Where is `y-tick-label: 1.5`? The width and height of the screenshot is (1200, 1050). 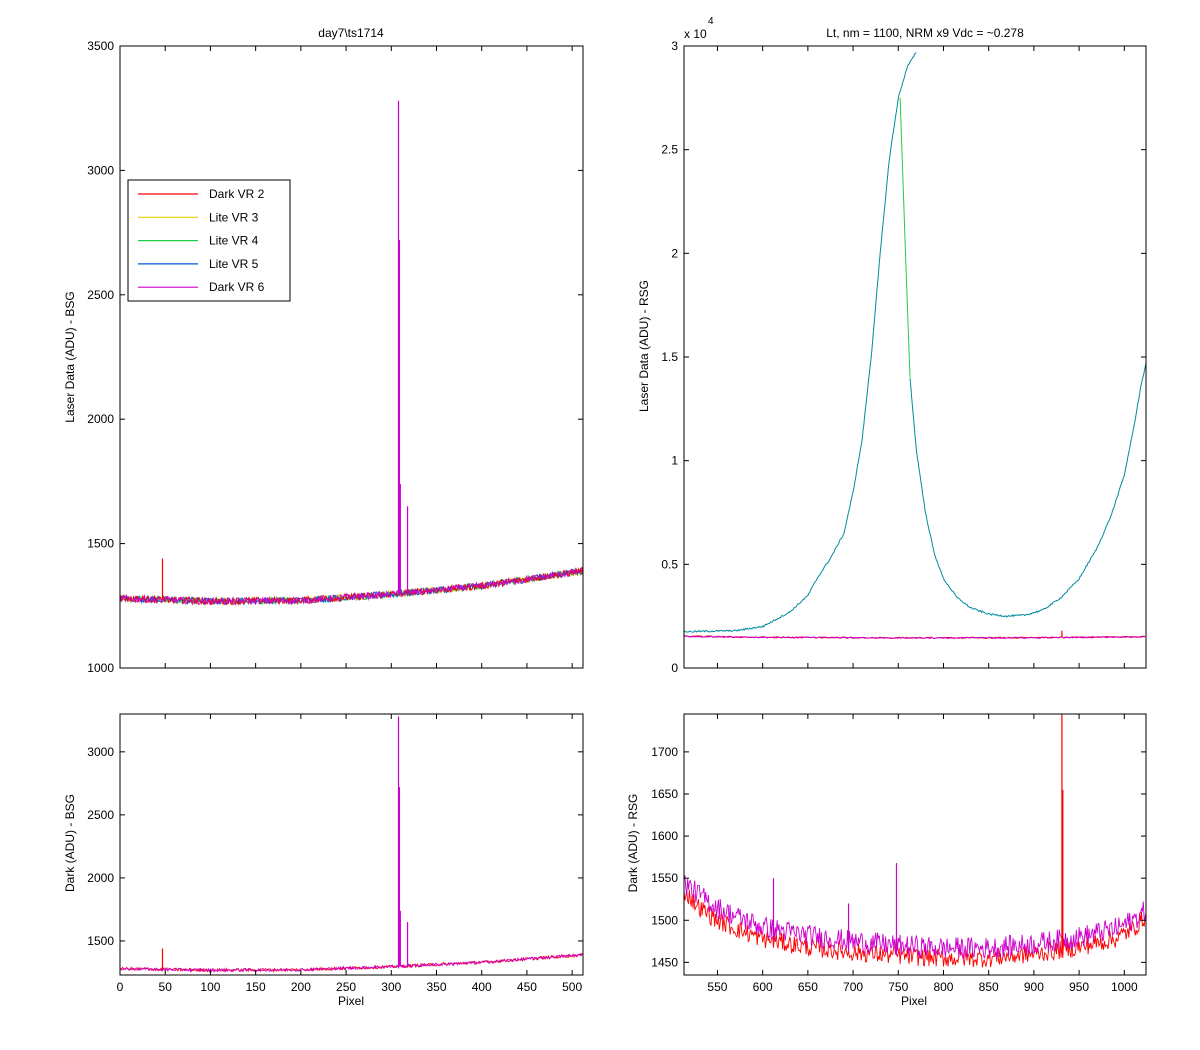 y-tick-label: 1.5 is located at coordinates (669, 357).